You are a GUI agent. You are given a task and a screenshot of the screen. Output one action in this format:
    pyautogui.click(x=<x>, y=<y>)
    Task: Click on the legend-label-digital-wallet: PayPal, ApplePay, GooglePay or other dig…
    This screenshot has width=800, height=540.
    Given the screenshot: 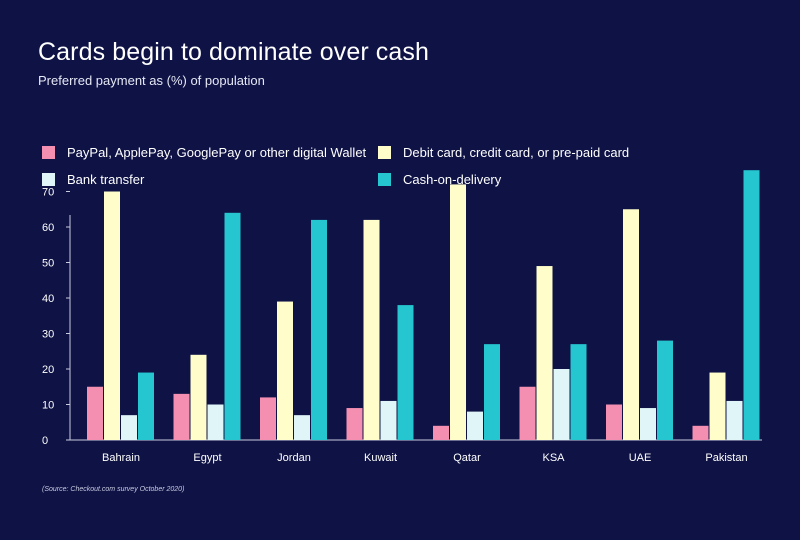 What is the action you would take?
    pyautogui.click(x=217, y=152)
    